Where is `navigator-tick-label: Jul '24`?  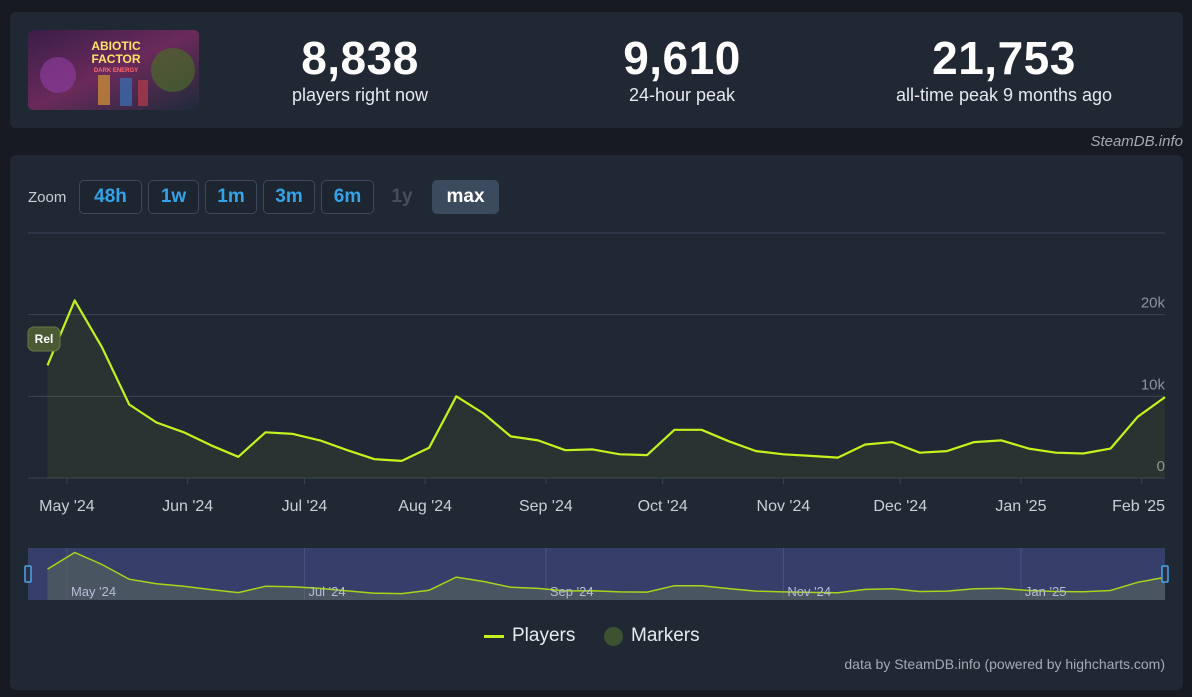 navigator-tick-label: Jul '24 is located at coordinates (326, 591).